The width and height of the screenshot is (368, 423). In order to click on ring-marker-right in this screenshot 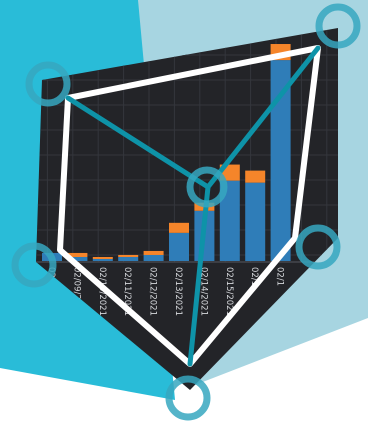, I will do `click(318, 247)`.